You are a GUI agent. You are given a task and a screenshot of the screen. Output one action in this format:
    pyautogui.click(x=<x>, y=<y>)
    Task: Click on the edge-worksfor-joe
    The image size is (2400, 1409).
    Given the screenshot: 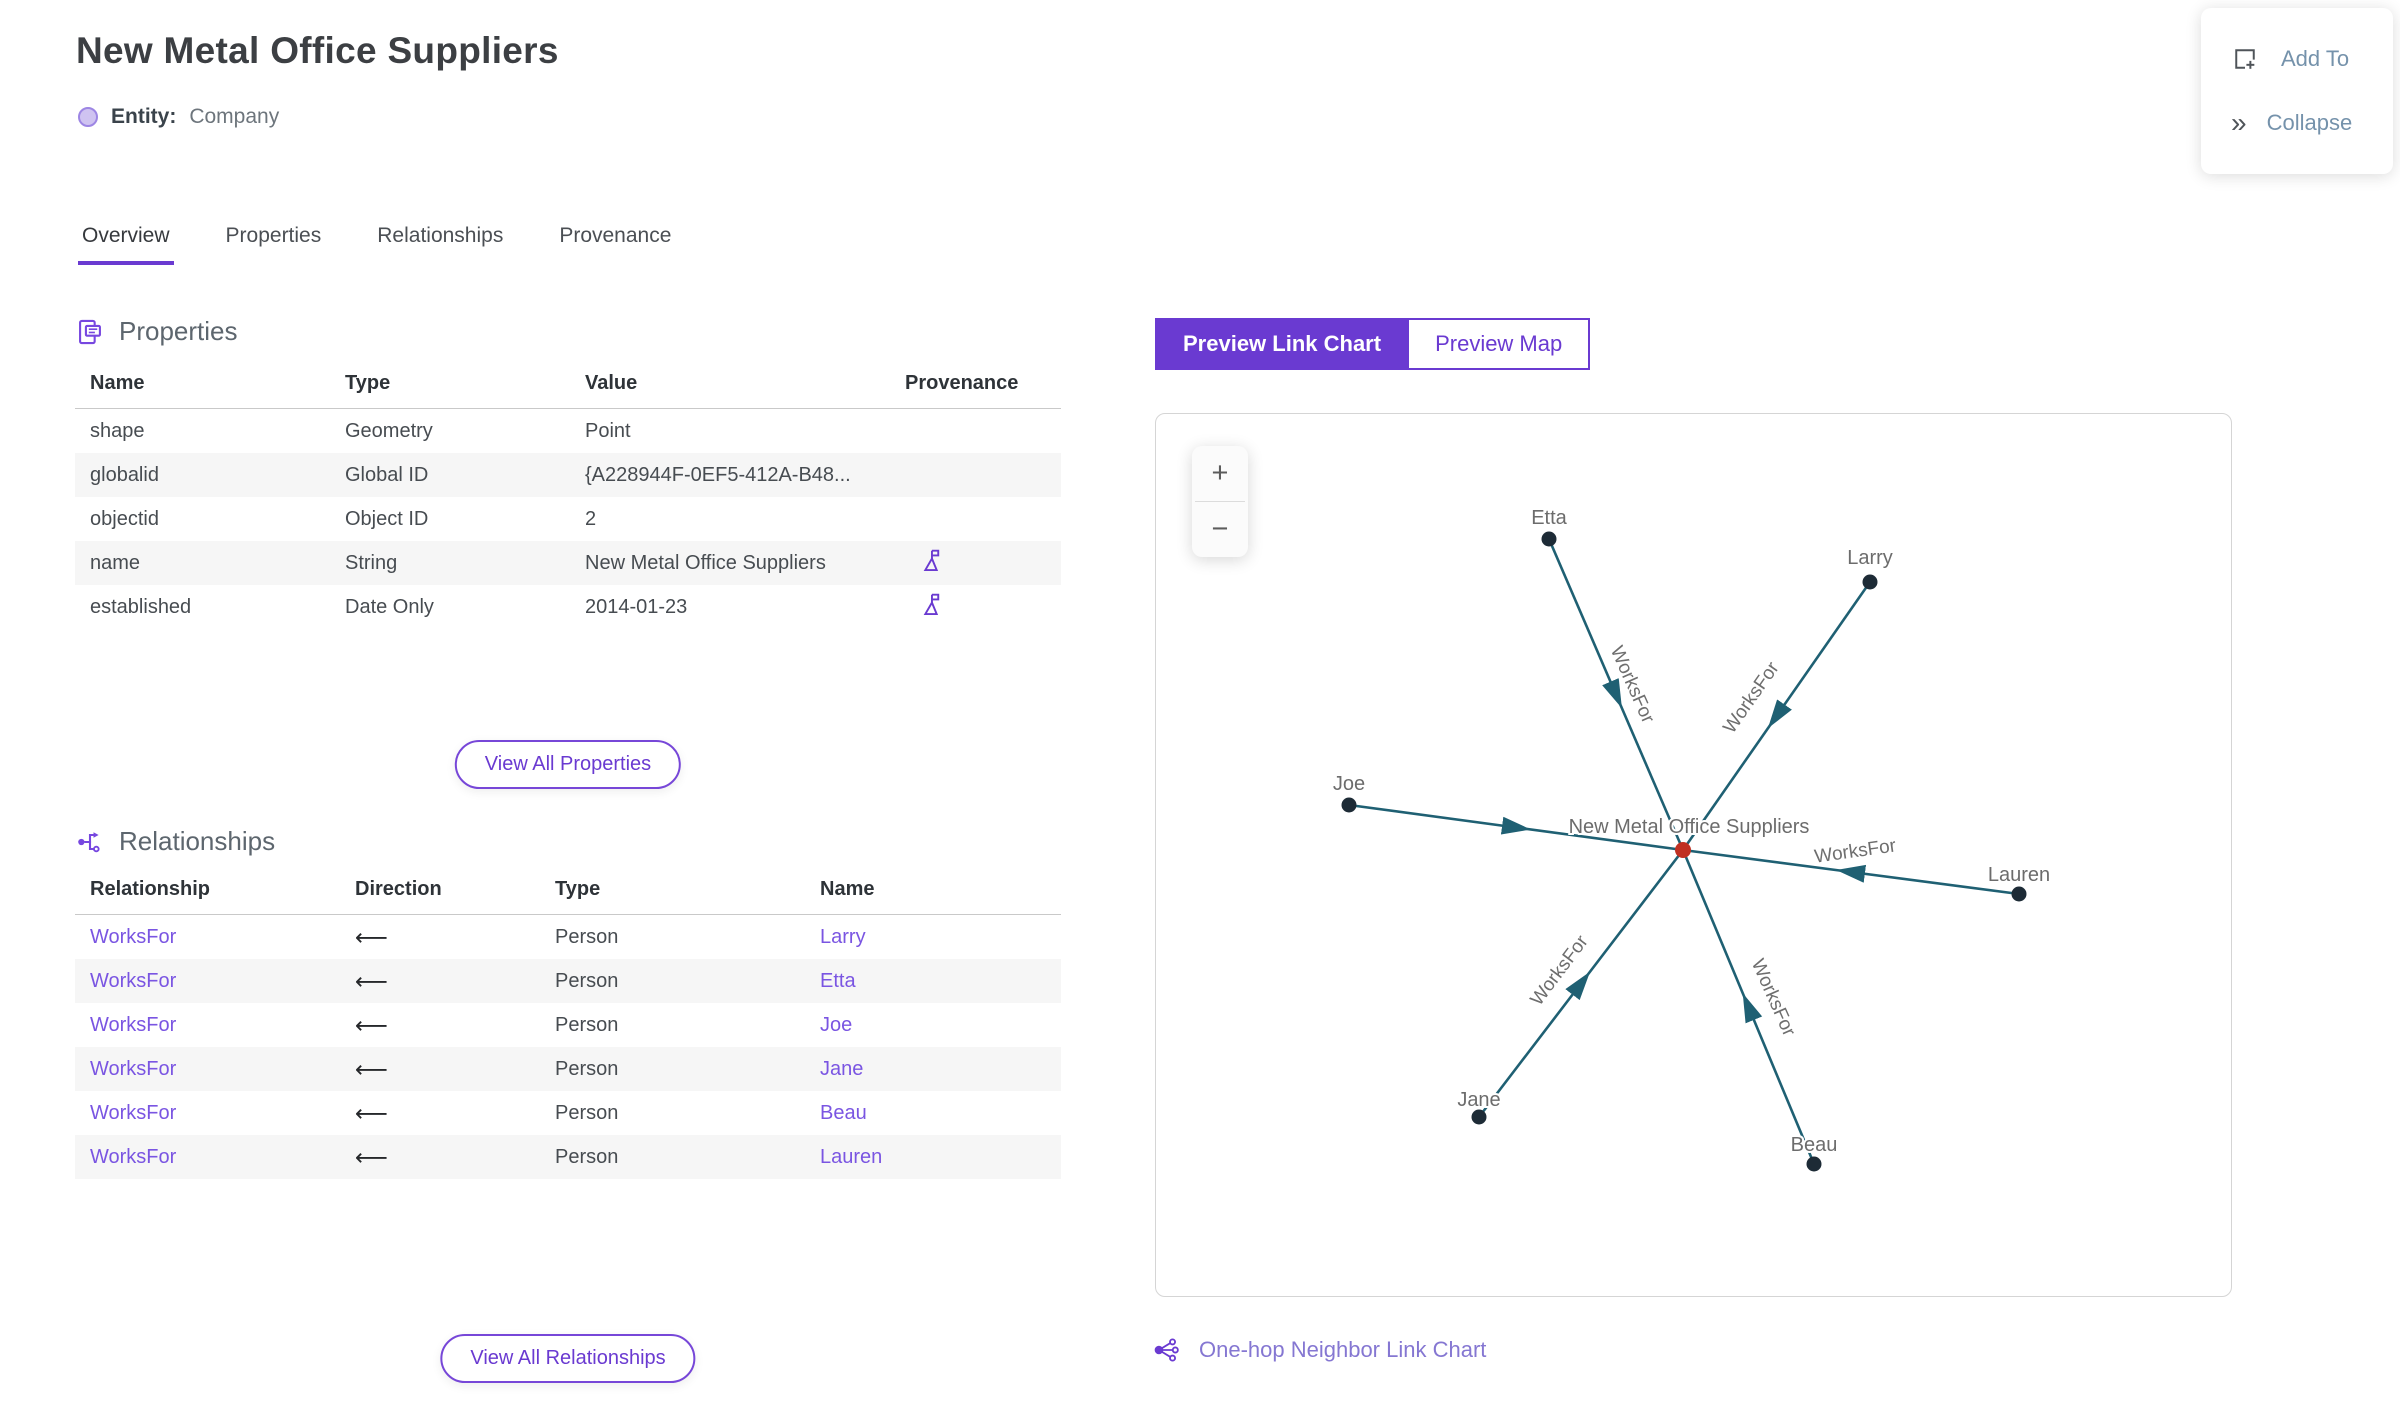 What is the action you would take?
    pyautogui.click(x=1516, y=827)
    